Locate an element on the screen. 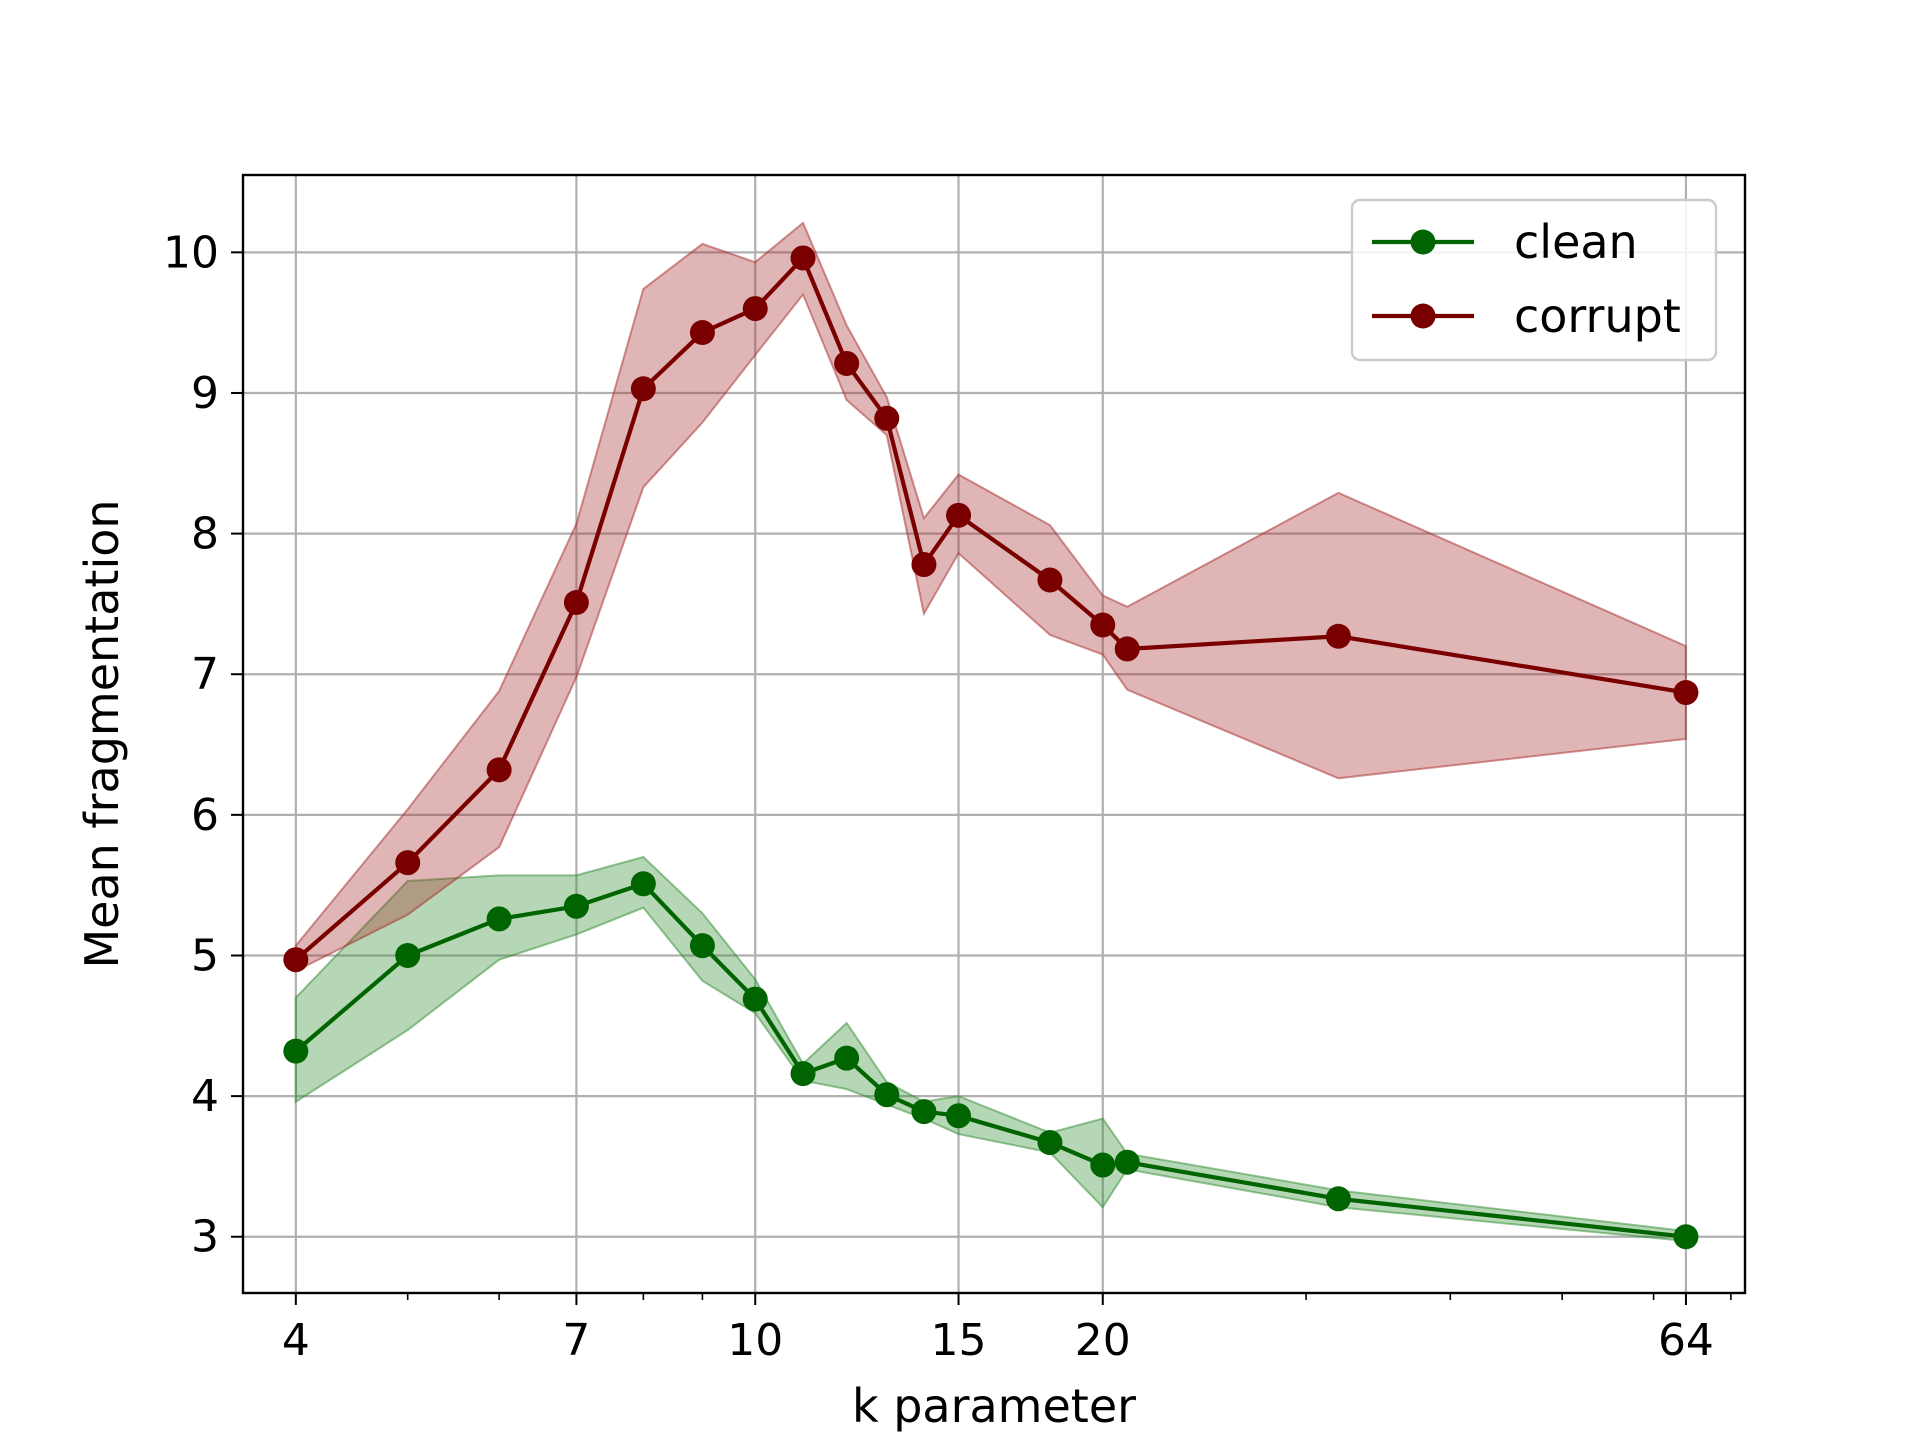 This screenshot has height=1440, width=1920. y-tick-label: 5 is located at coordinates (205, 955).